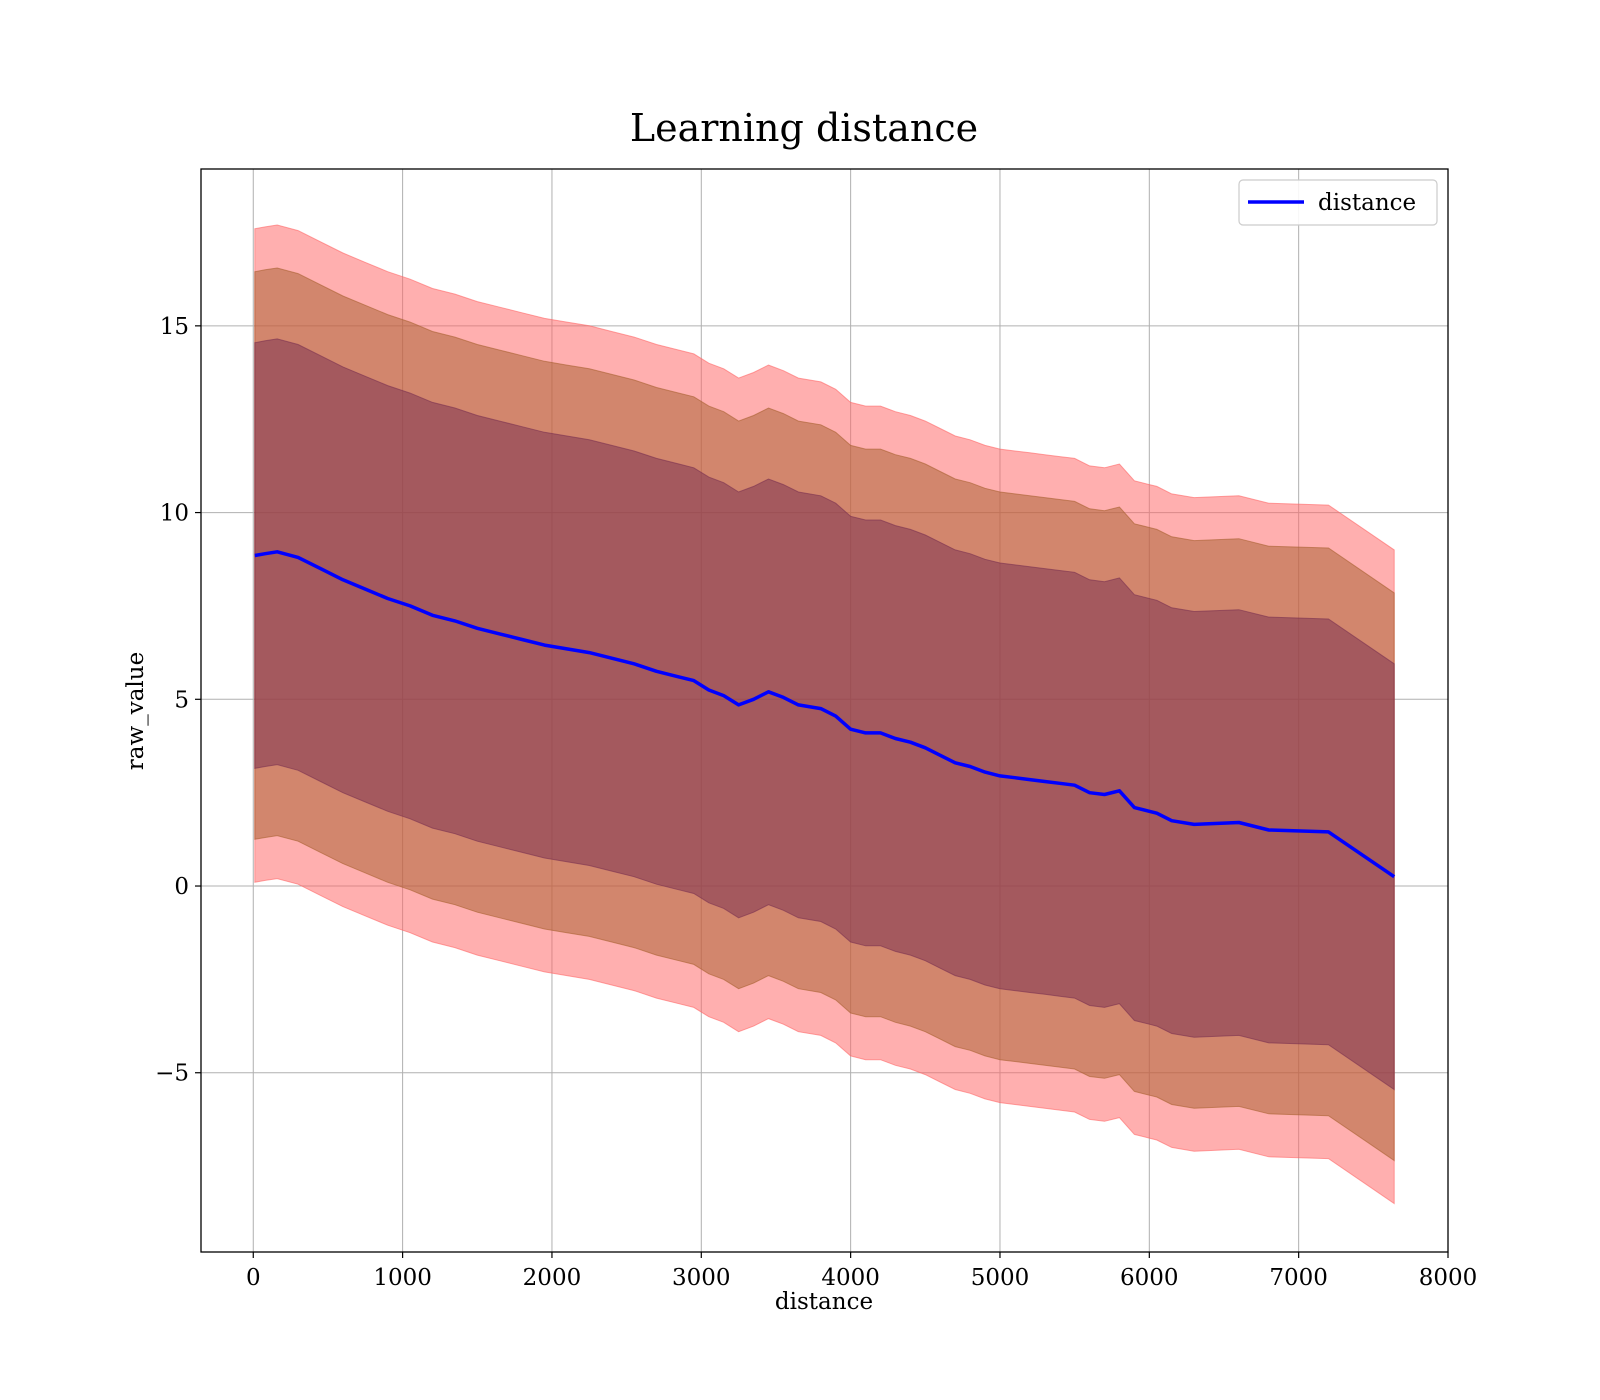  I want to click on x-tick-label: 5000, so click(1000, 1278).